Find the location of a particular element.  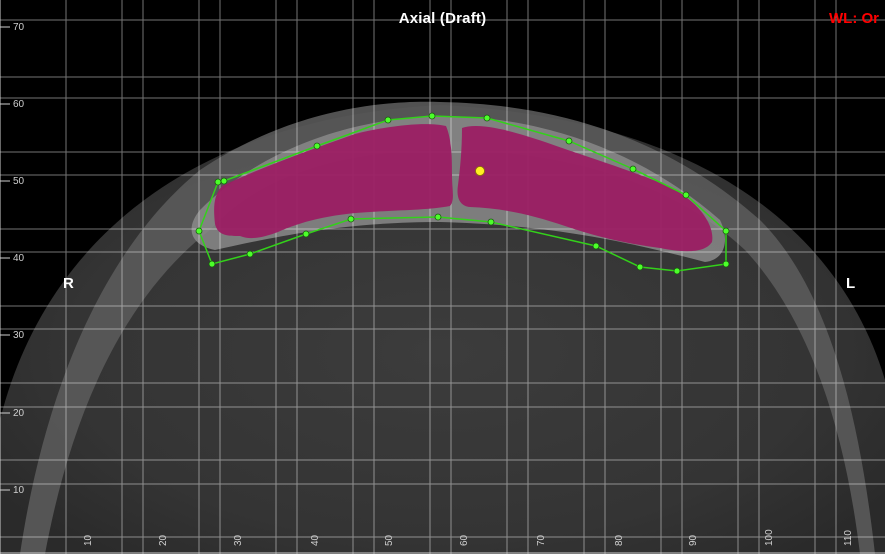

center-handle is located at coordinates (480, 171).